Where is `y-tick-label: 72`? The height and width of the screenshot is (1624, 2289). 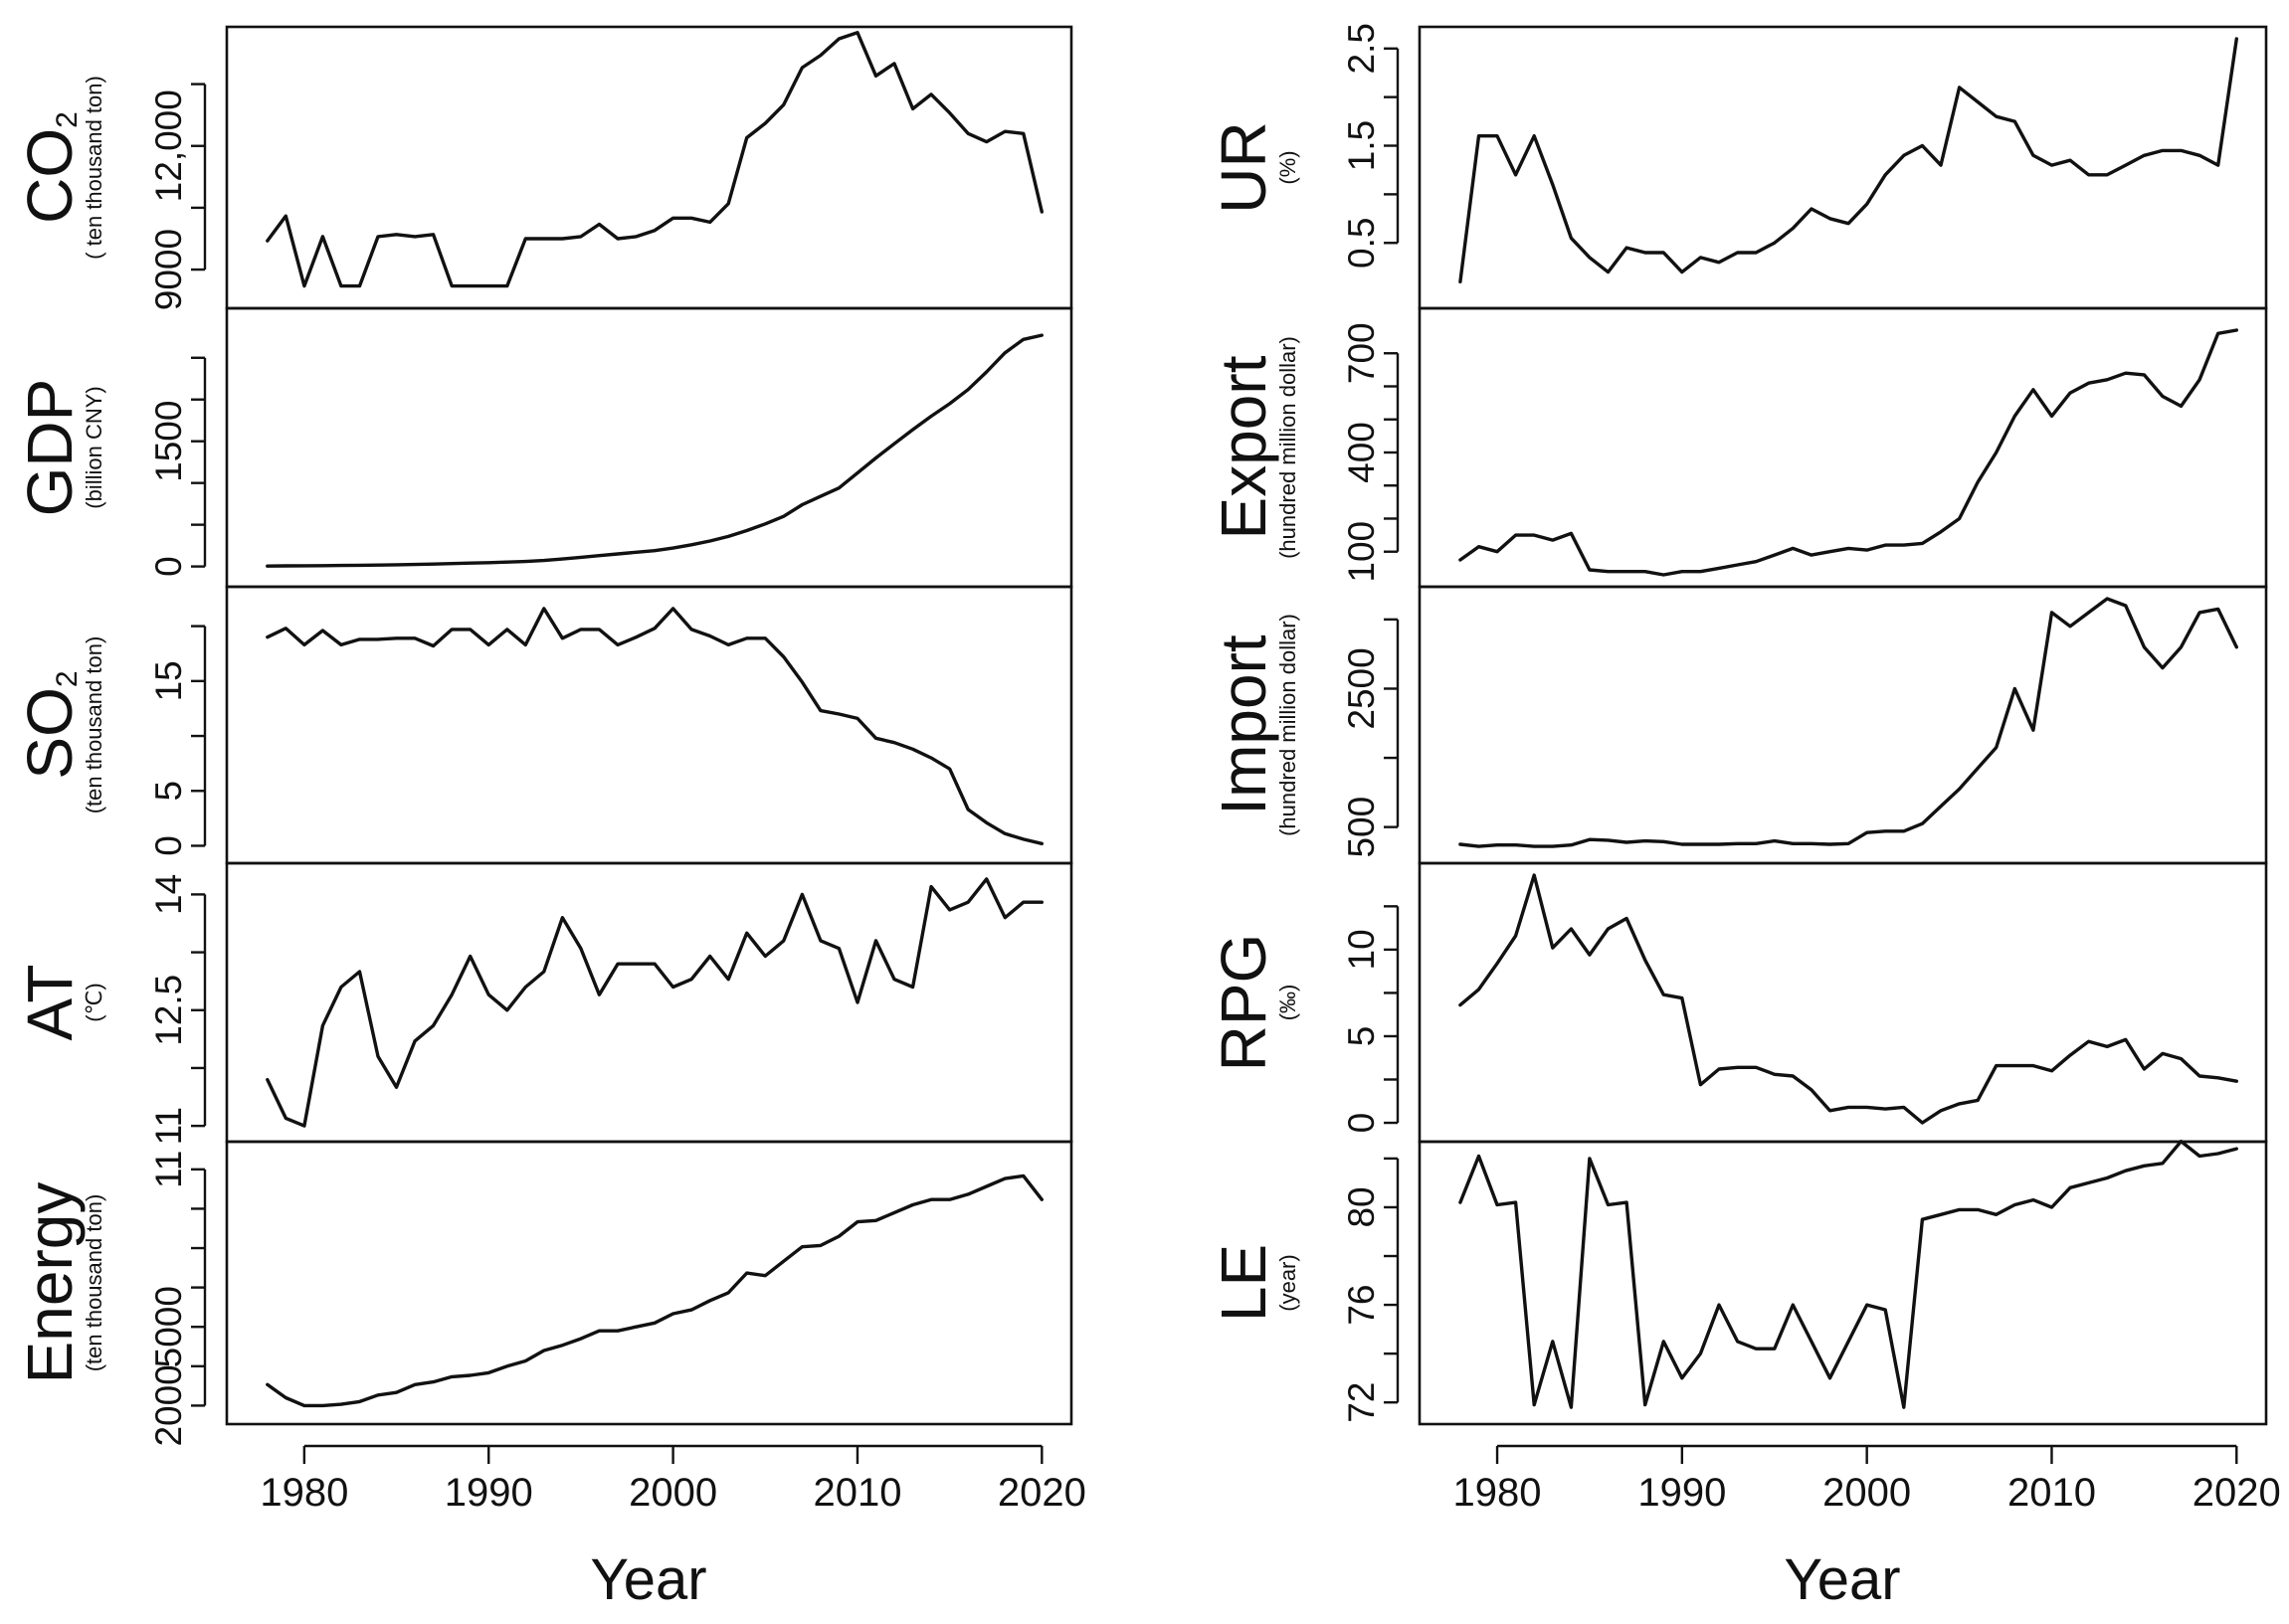 y-tick-label: 72 is located at coordinates (1361, 1402).